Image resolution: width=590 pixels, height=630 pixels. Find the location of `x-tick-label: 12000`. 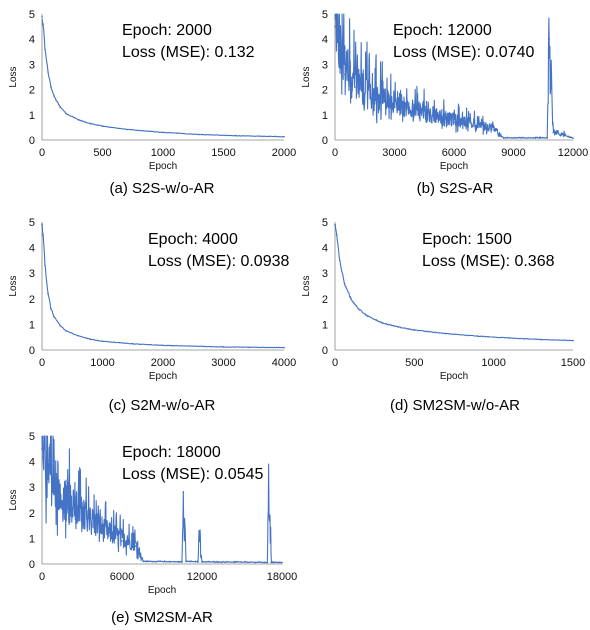

x-tick-label: 12000 is located at coordinates (202, 577).